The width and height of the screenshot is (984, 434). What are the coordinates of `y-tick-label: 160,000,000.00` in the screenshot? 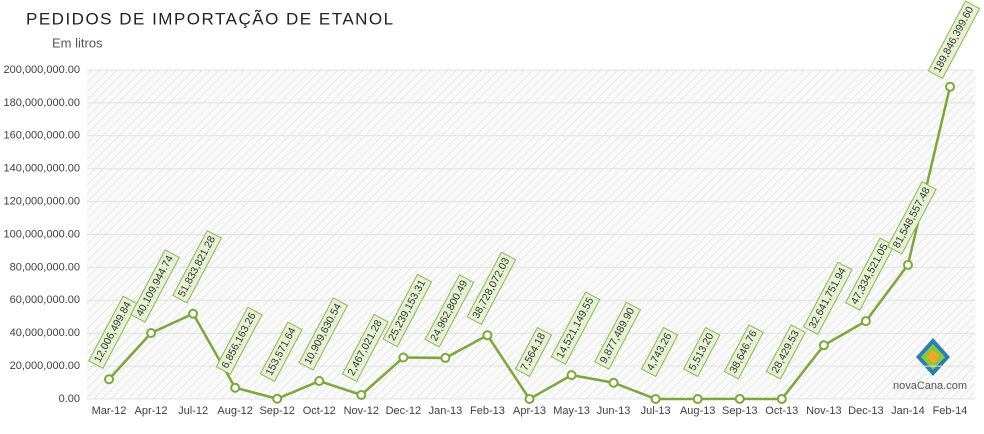 It's located at (42, 136).